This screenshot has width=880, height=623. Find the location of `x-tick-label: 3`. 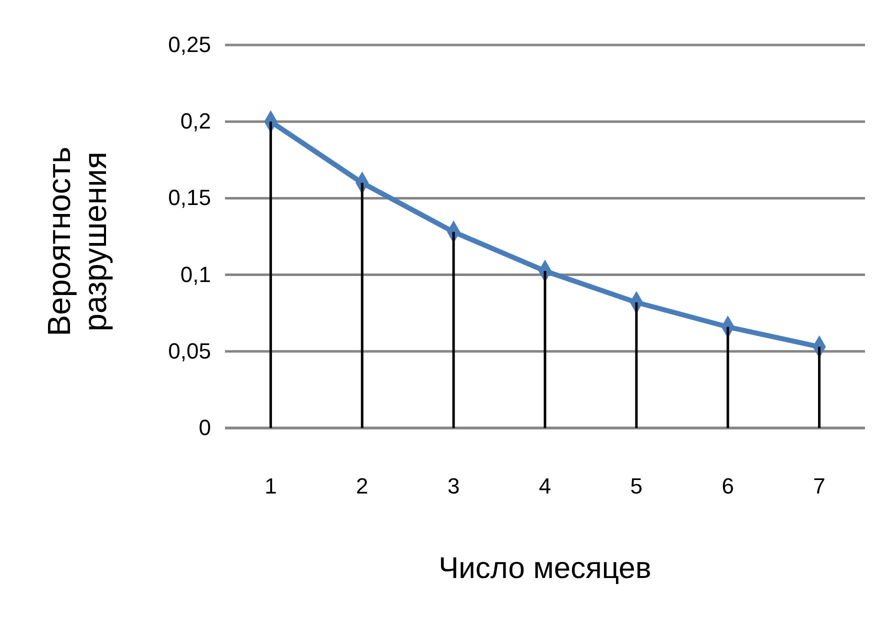

x-tick-label: 3 is located at coordinates (453, 486).